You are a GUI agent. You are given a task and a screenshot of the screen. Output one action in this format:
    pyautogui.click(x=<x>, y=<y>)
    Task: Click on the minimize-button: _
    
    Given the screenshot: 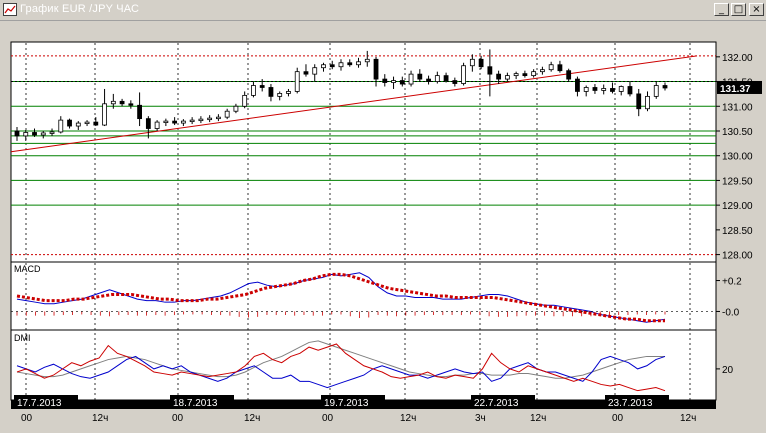 What is the action you would take?
    pyautogui.click(x=721, y=9)
    